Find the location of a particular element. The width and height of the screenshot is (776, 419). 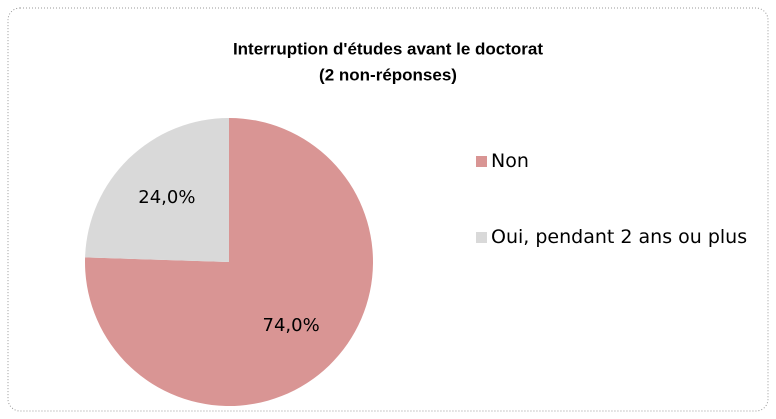

legend-item: Oui, pendant 2 ans ou plus is located at coordinates (621, 237).